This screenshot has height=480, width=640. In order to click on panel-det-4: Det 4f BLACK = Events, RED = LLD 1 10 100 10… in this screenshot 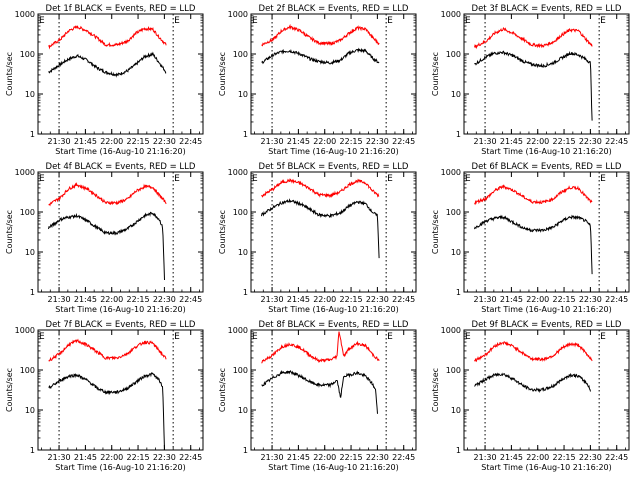, I will do `click(104, 238)`.